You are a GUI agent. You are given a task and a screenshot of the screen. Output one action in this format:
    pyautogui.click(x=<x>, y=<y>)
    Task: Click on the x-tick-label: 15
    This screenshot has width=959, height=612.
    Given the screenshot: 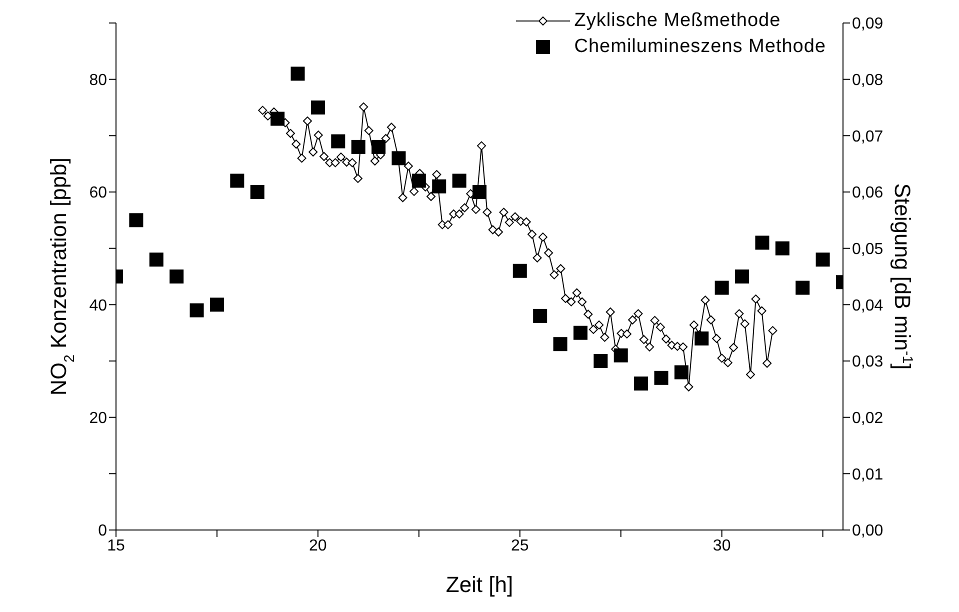 What is the action you would take?
    pyautogui.click(x=116, y=545)
    